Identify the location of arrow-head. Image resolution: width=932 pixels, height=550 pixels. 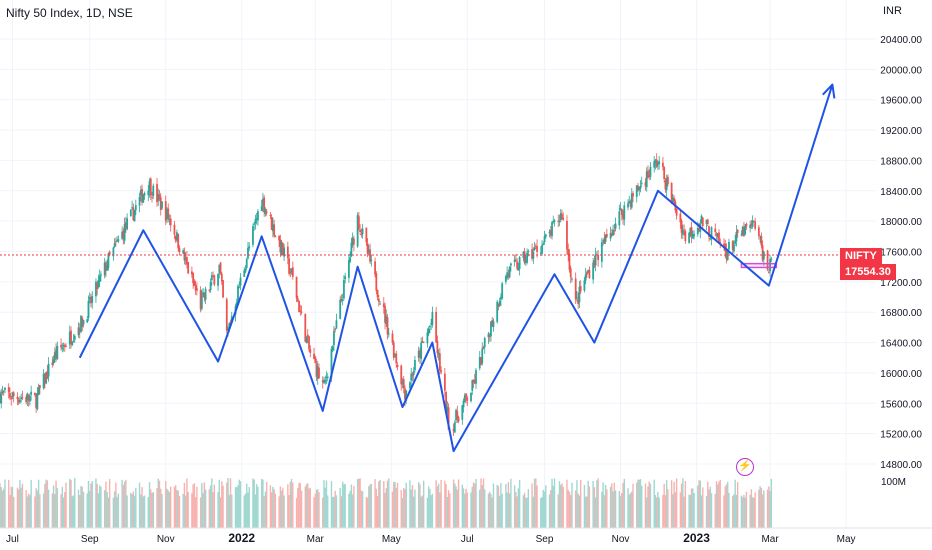
(829, 91).